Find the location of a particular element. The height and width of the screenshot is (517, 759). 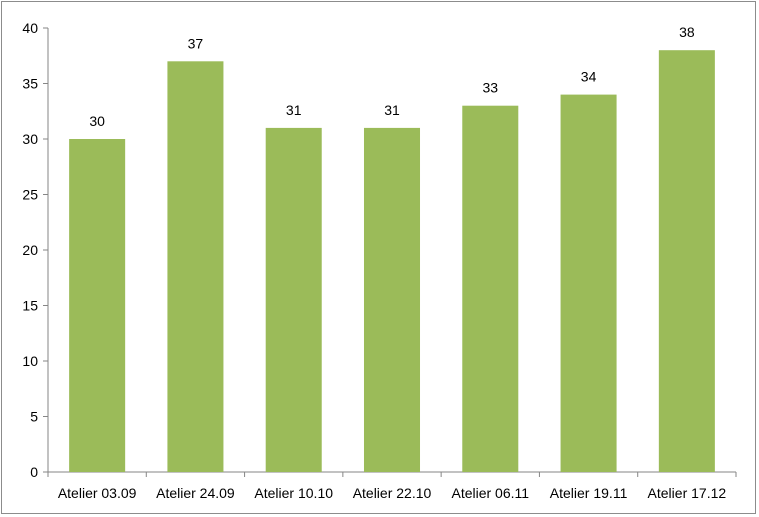

x-category-label: Atelier 22.10 is located at coordinates (392, 493).